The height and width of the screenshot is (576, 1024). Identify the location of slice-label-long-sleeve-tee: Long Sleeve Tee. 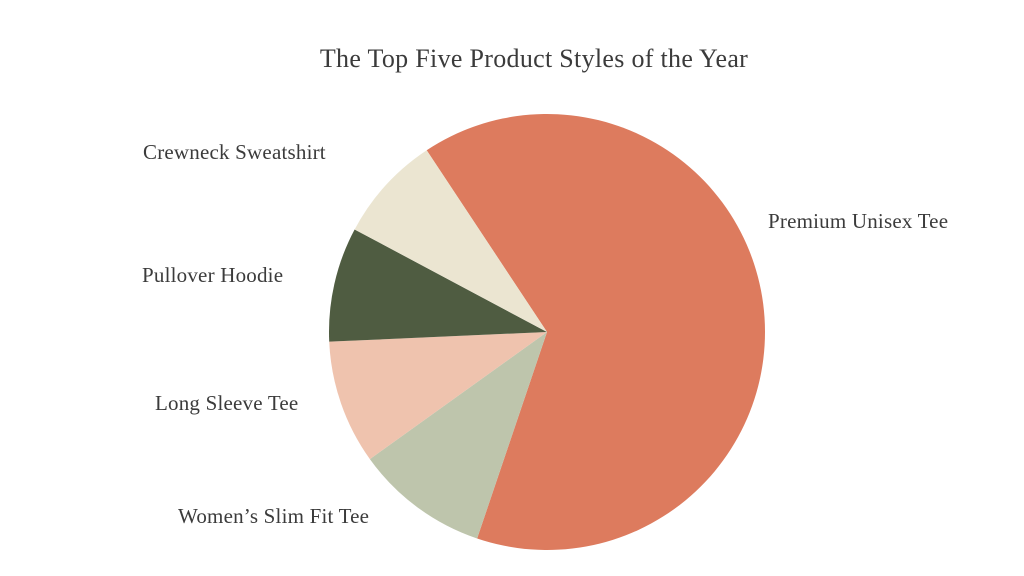
(227, 403).